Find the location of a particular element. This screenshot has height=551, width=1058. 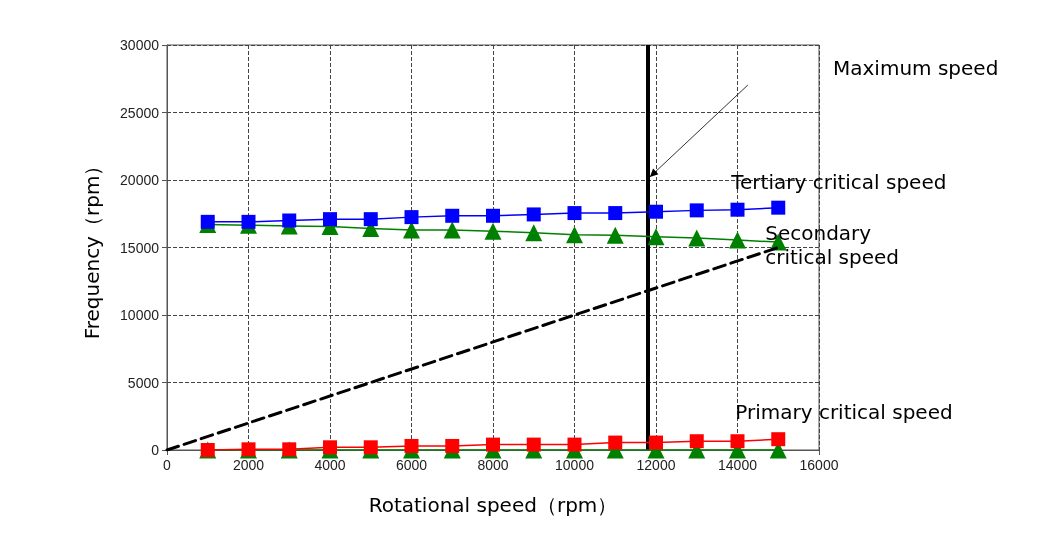

series-label: Secondary critical speed is located at coordinates (832, 245).